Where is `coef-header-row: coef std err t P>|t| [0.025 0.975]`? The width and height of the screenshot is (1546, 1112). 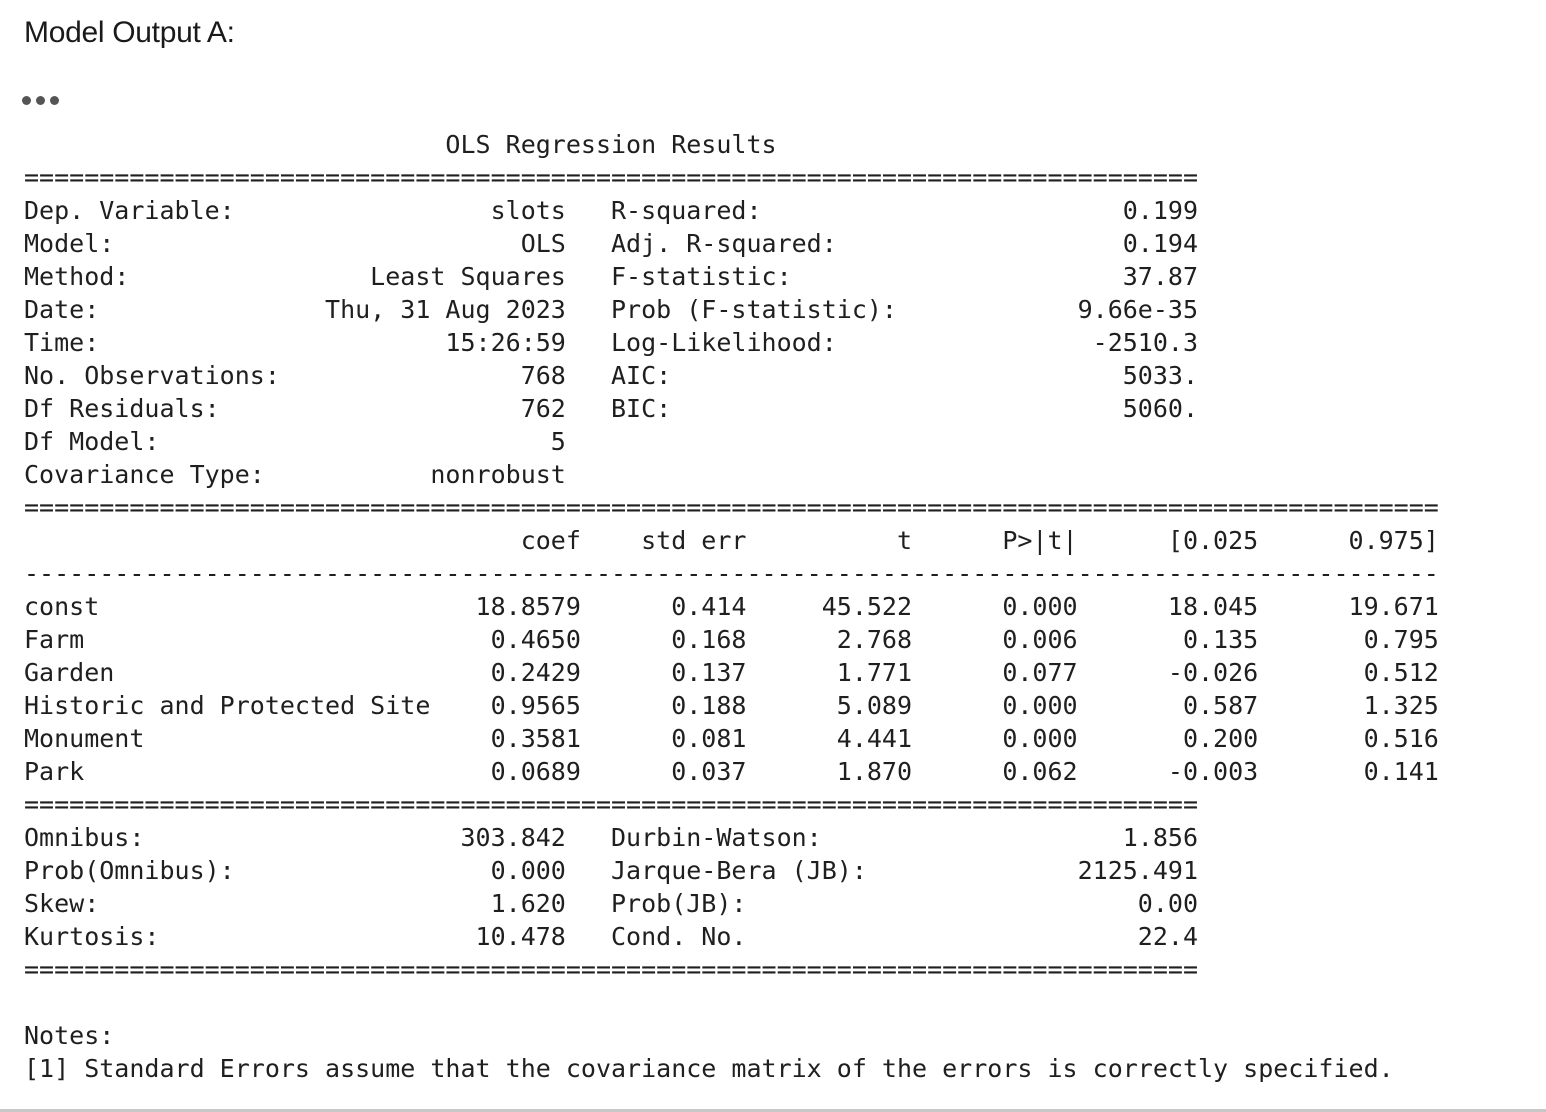
coef-header-row: coef std err t P>|t| [0.025 0.975] is located at coordinates (979, 540).